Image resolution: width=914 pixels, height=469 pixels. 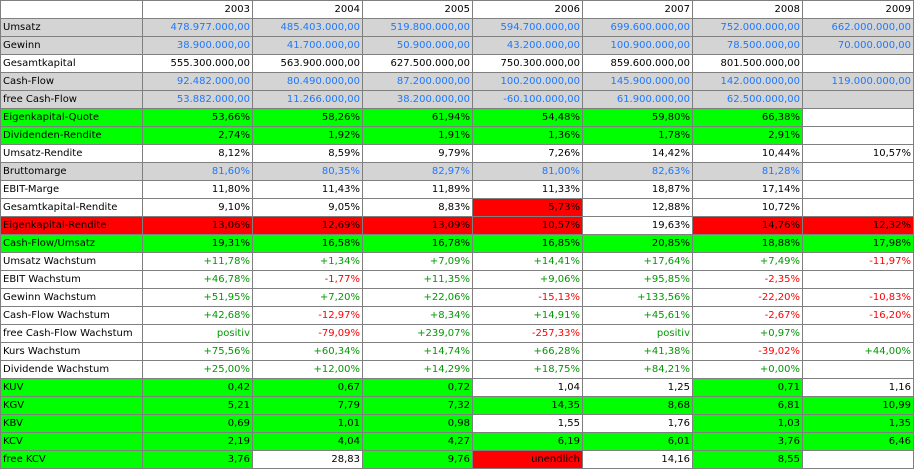 What do you see at coordinates (527, 63) in the screenshot?
I see `value-cell: 750.300.000,00` at bounding box center [527, 63].